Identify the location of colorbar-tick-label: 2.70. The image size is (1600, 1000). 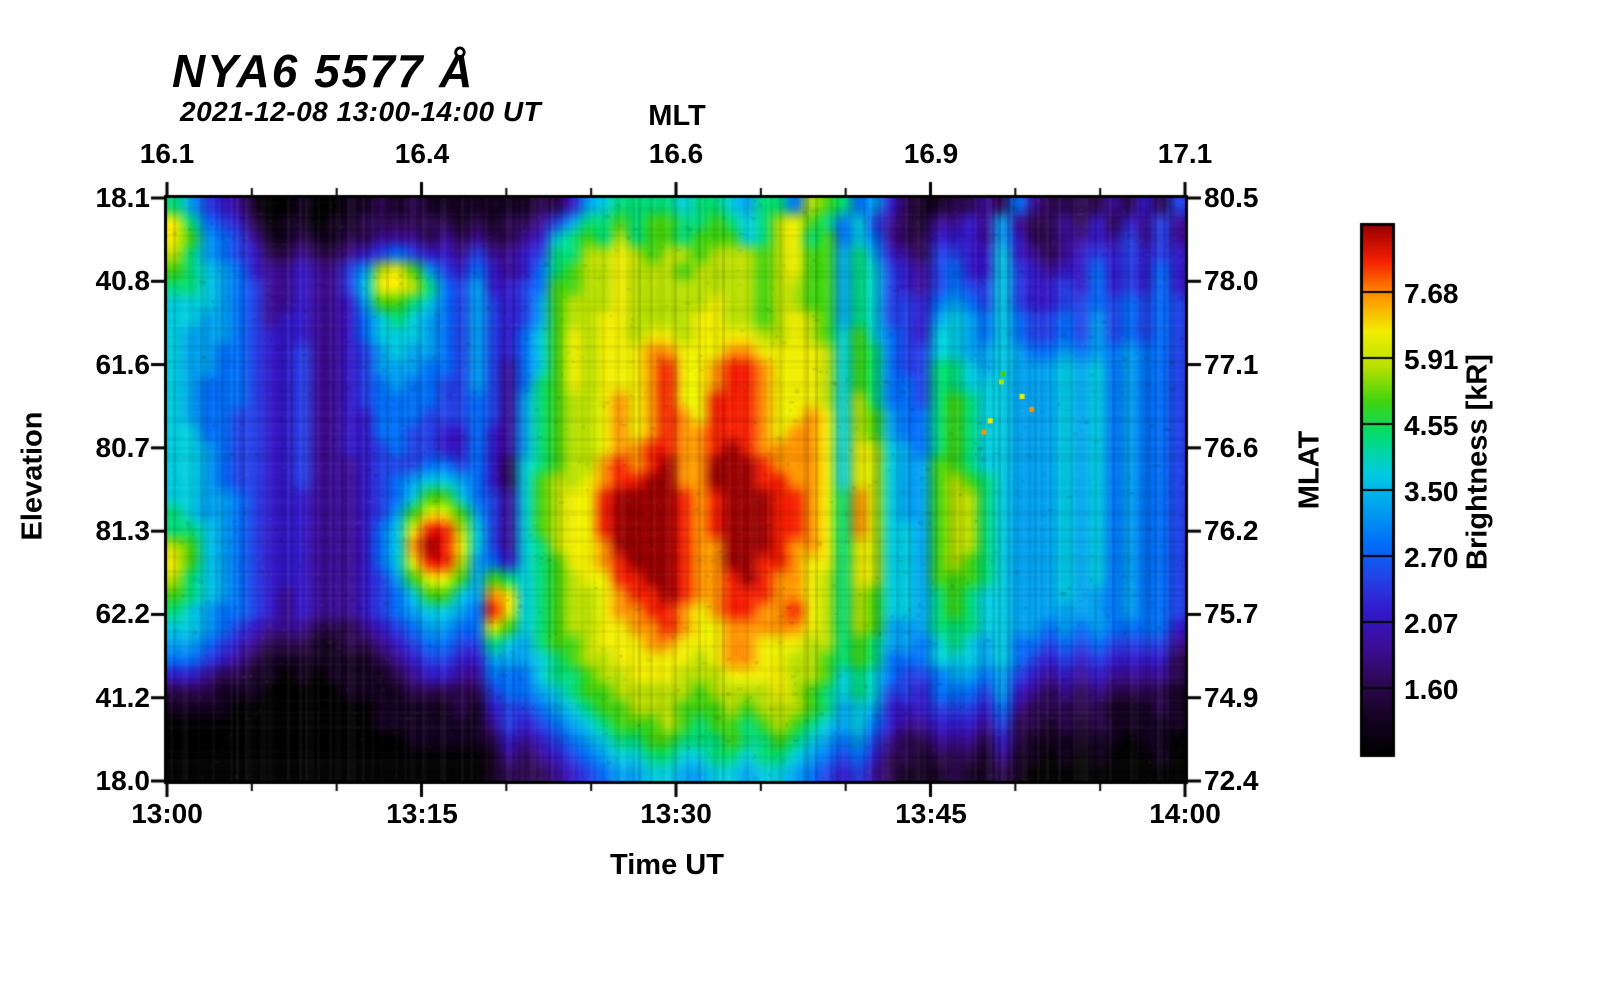
(1431, 557).